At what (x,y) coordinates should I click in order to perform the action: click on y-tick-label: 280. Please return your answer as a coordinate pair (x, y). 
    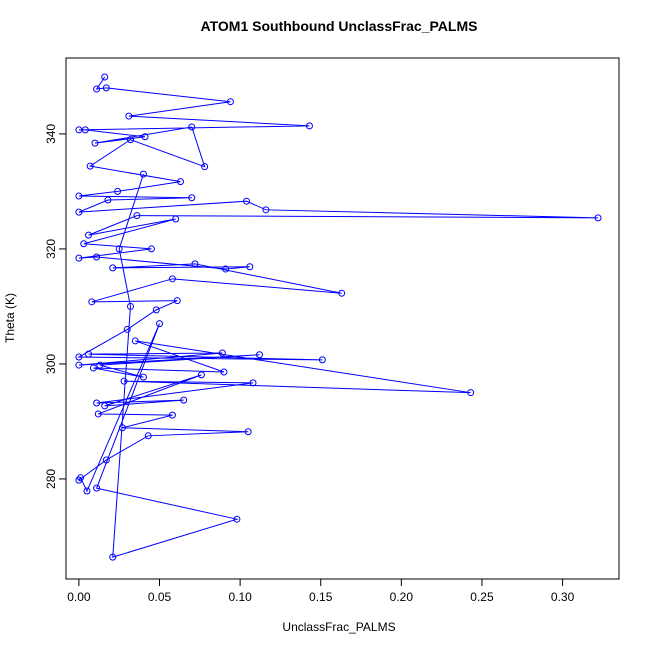
    Looking at the image, I should click on (51, 479).